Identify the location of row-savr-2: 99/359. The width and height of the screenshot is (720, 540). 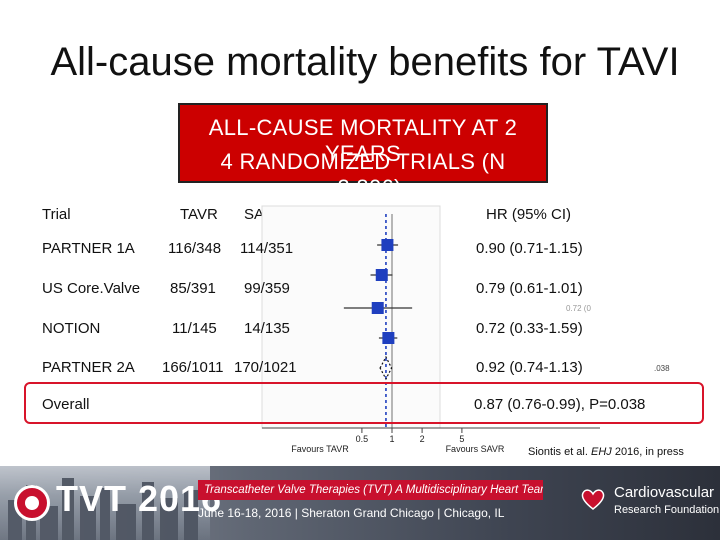
(267, 288).